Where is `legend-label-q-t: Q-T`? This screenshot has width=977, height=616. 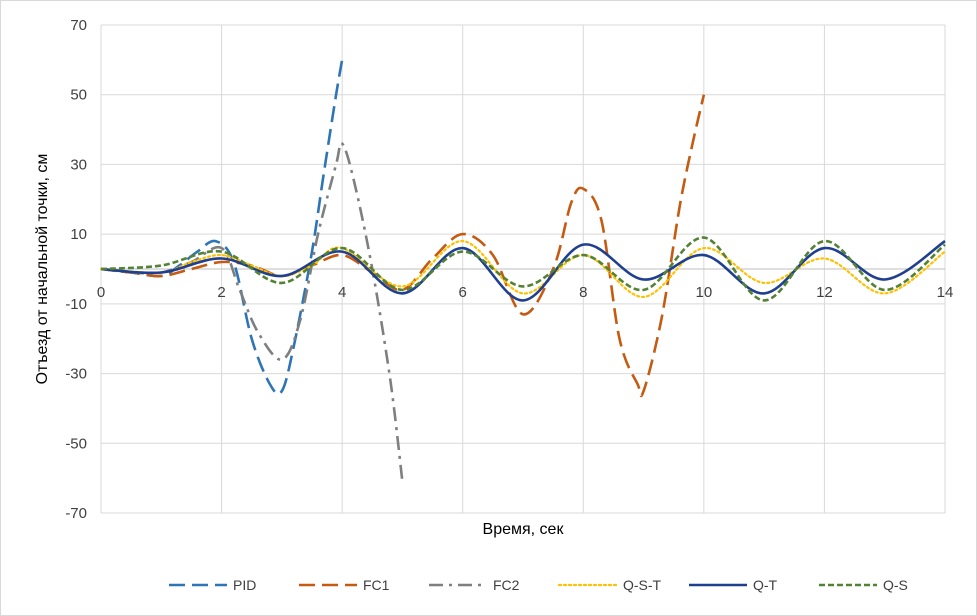 legend-label-q-t: Q-T is located at coordinates (765, 585).